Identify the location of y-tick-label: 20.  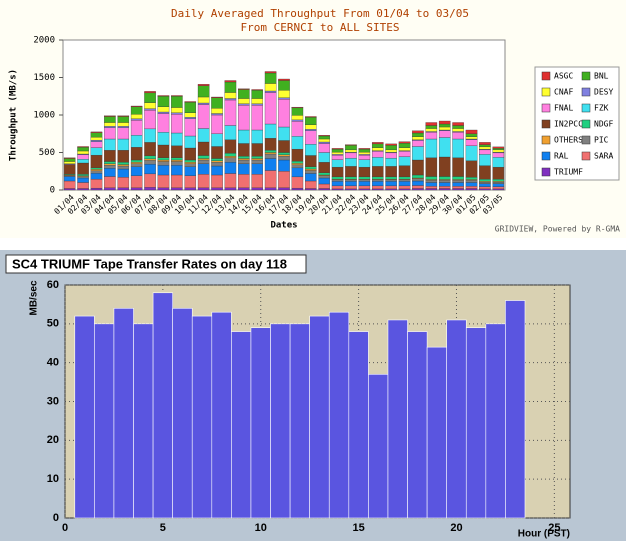
(53, 440).